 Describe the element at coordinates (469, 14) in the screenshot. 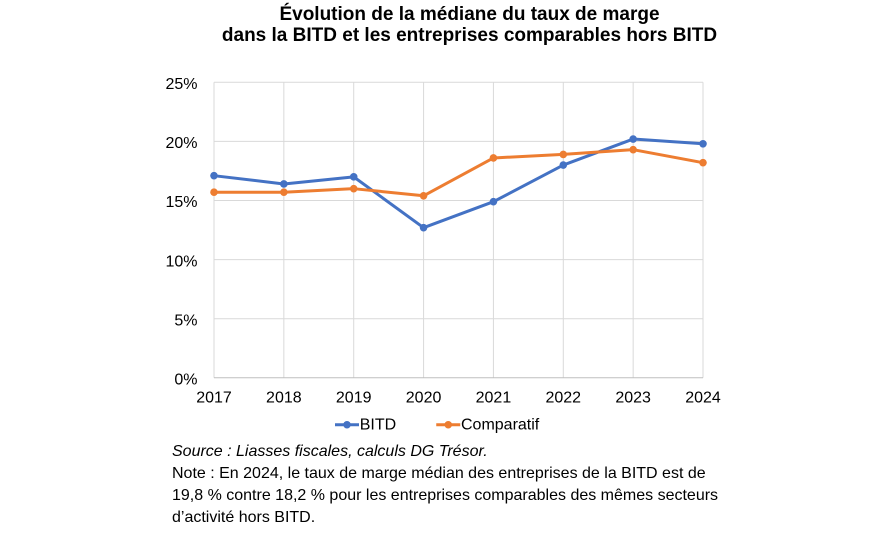

I see `chart-title-line-1: Évolution de la médiane du taux de marge` at that location.